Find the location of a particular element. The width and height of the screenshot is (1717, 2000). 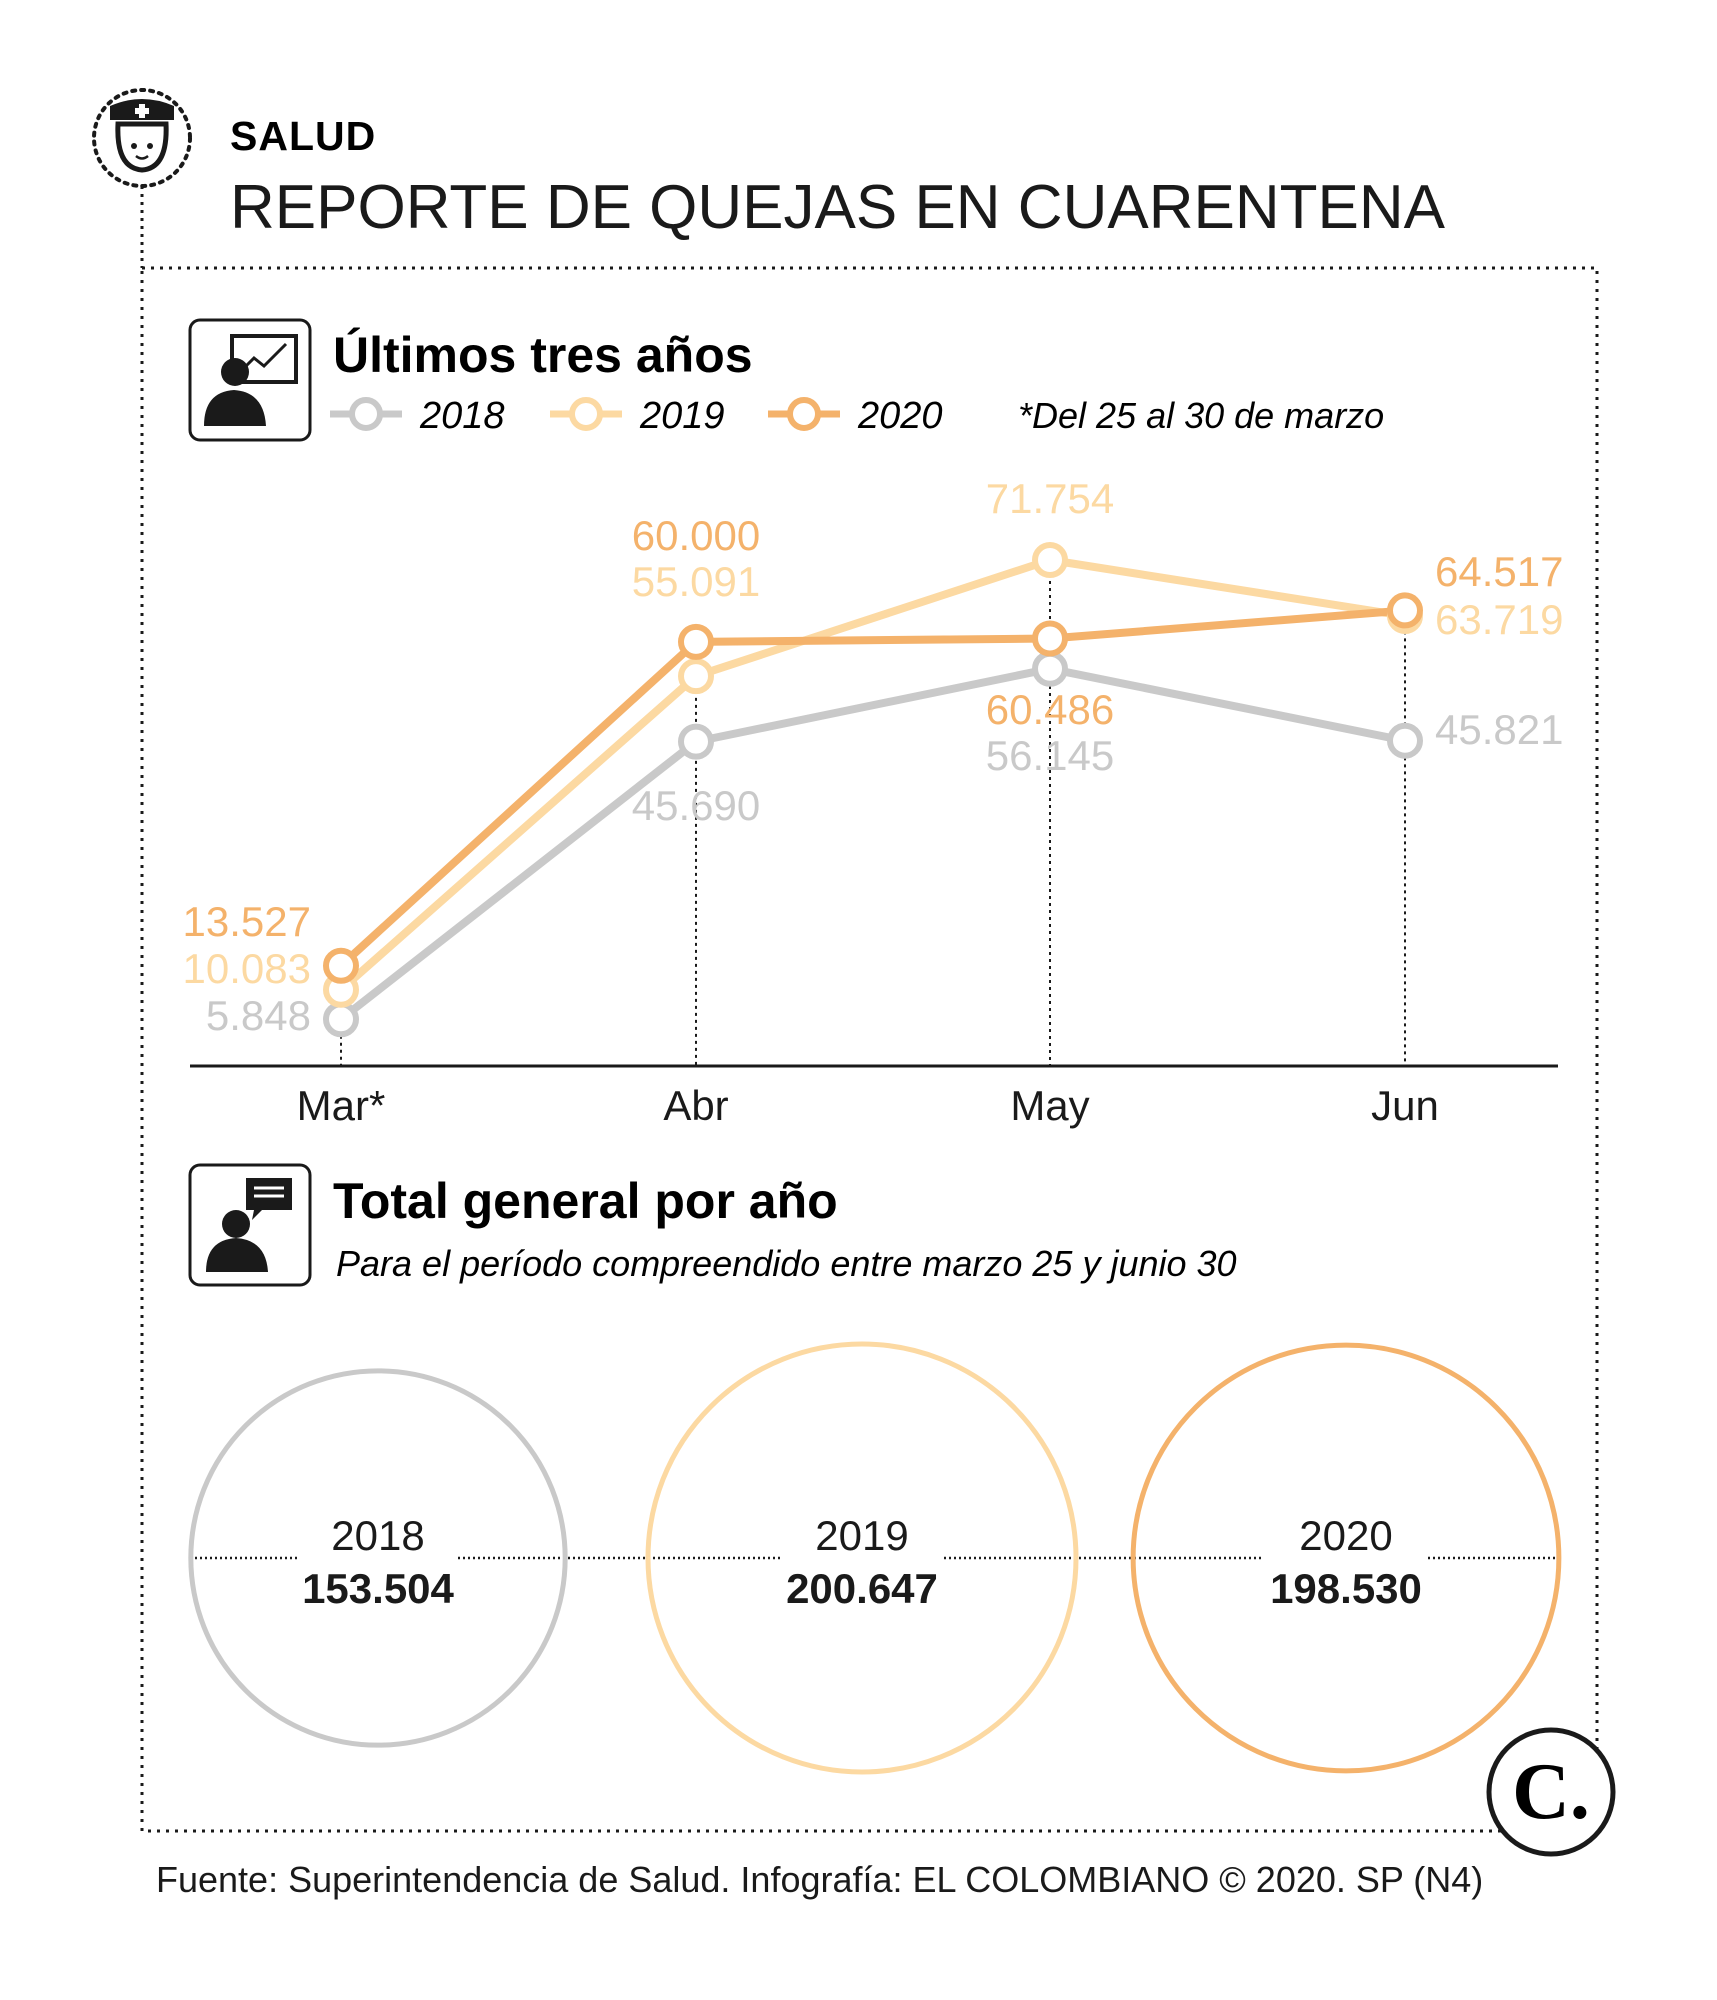

section-label: SALUD is located at coordinates (303, 136).